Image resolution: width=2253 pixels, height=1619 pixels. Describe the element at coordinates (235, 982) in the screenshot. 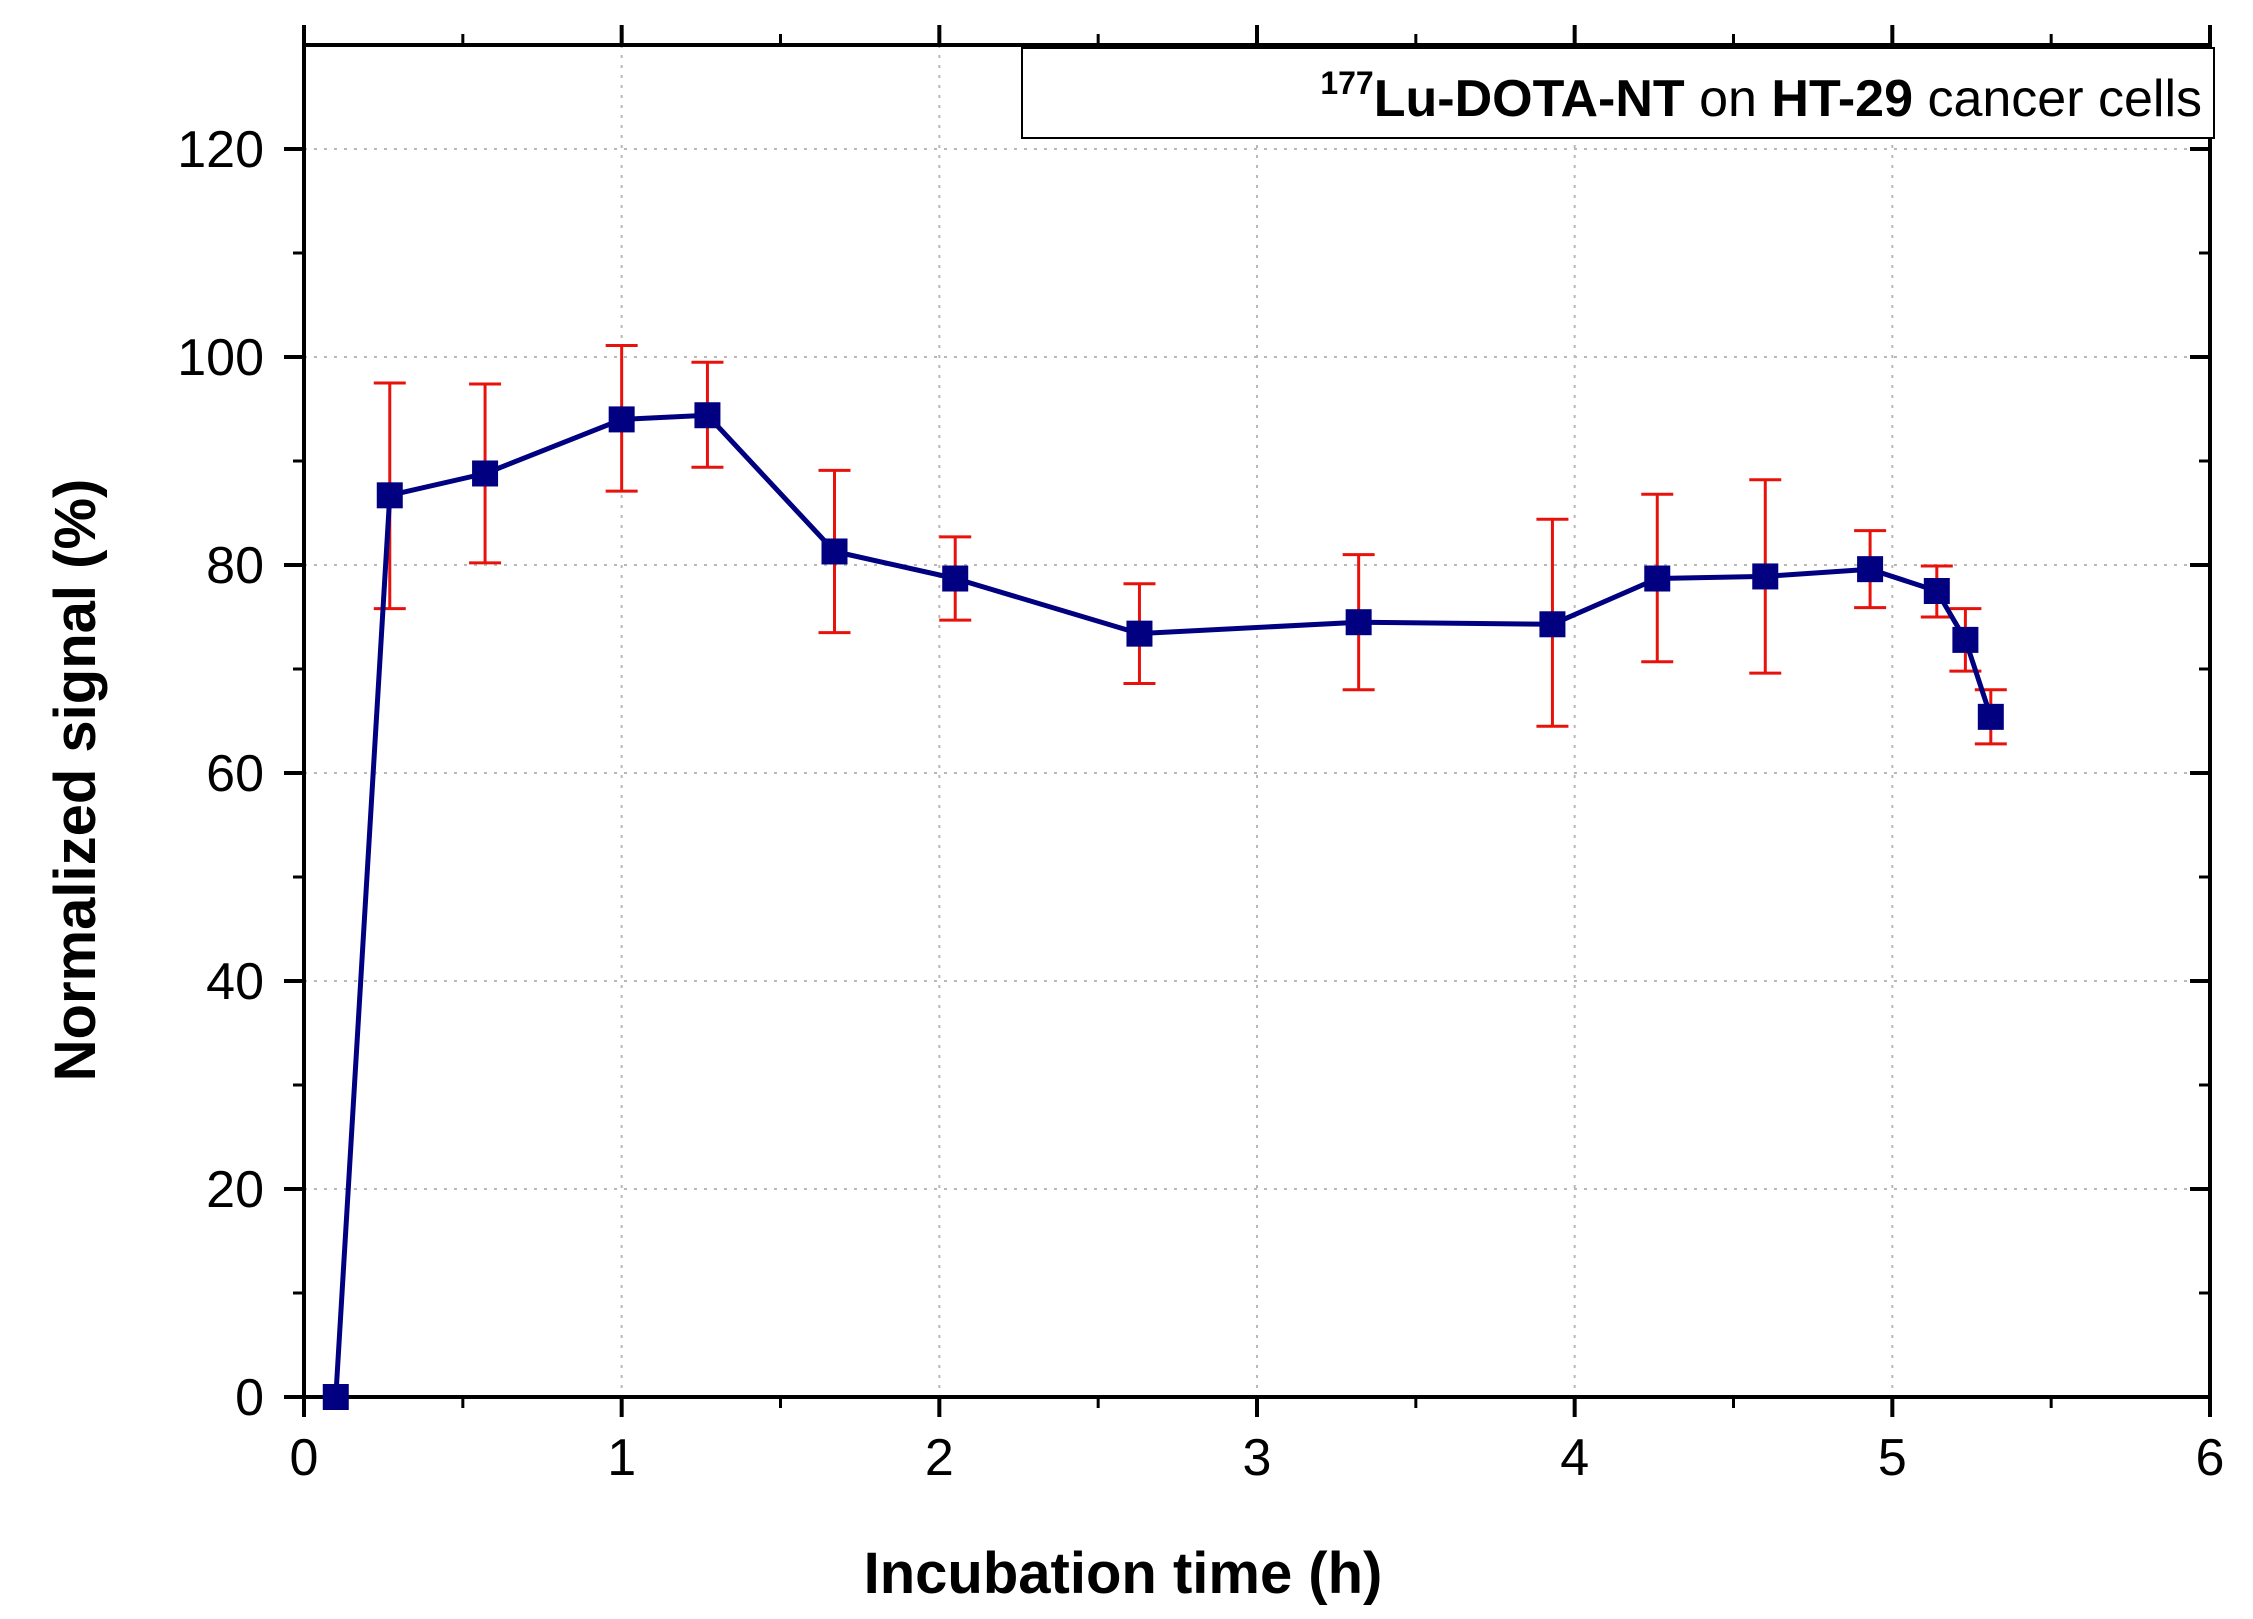

I see `y-tick-label: 40` at that location.